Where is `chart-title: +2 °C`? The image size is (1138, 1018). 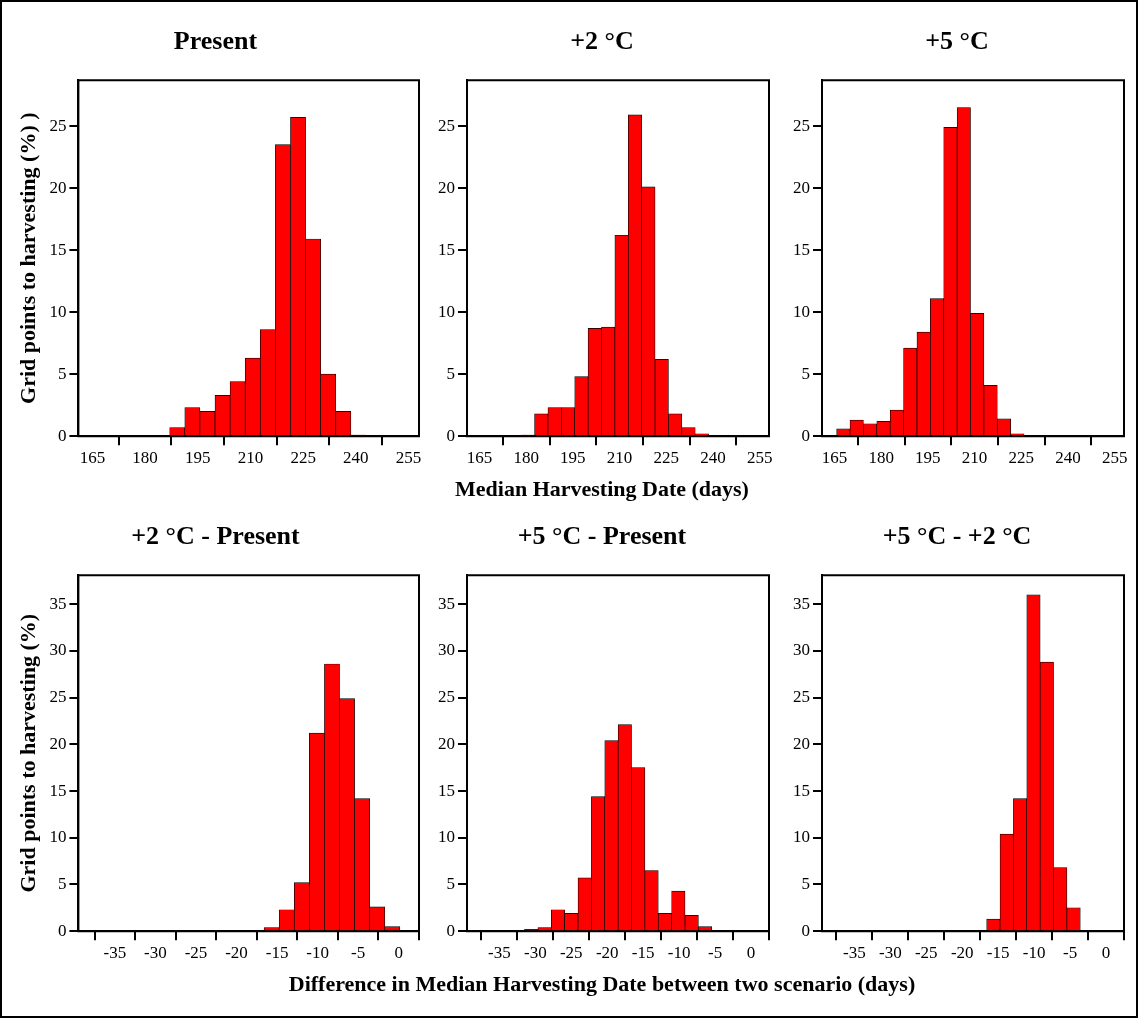 chart-title: +2 °C is located at coordinates (602, 41).